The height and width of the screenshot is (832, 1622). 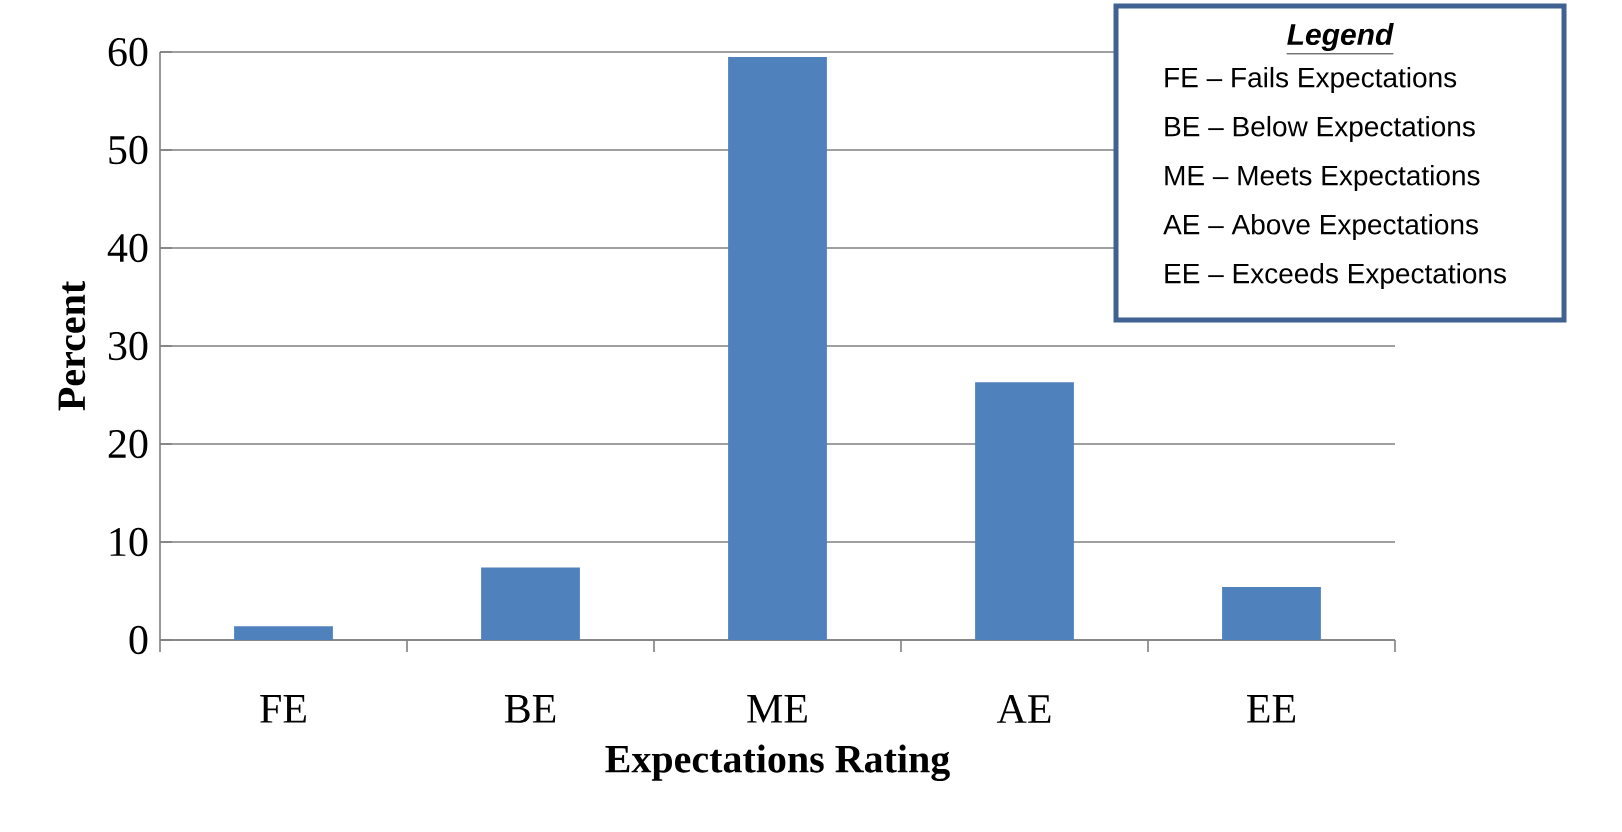 What do you see at coordinates (1271, 709) in the screenshot?
I see `x-tick-label: EE` at bounding box center [1271, 709].